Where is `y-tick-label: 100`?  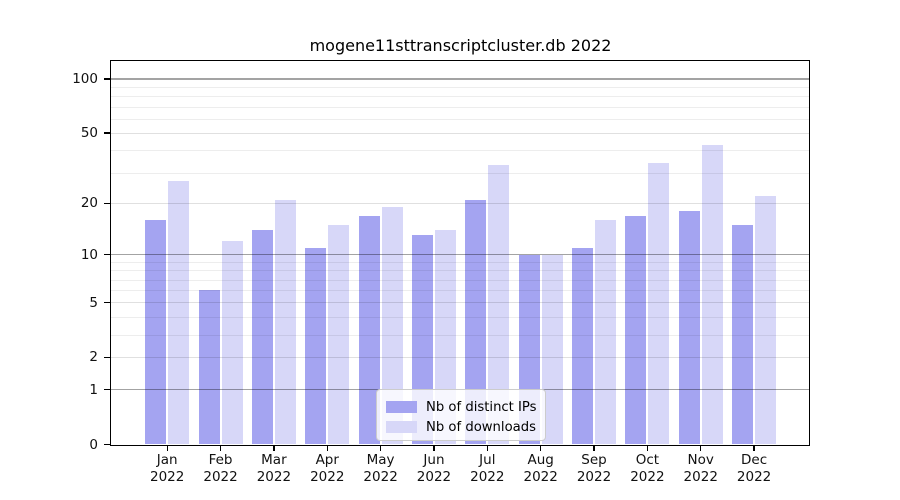
y-tick-label: 100 is located at coordinates (85, 79).